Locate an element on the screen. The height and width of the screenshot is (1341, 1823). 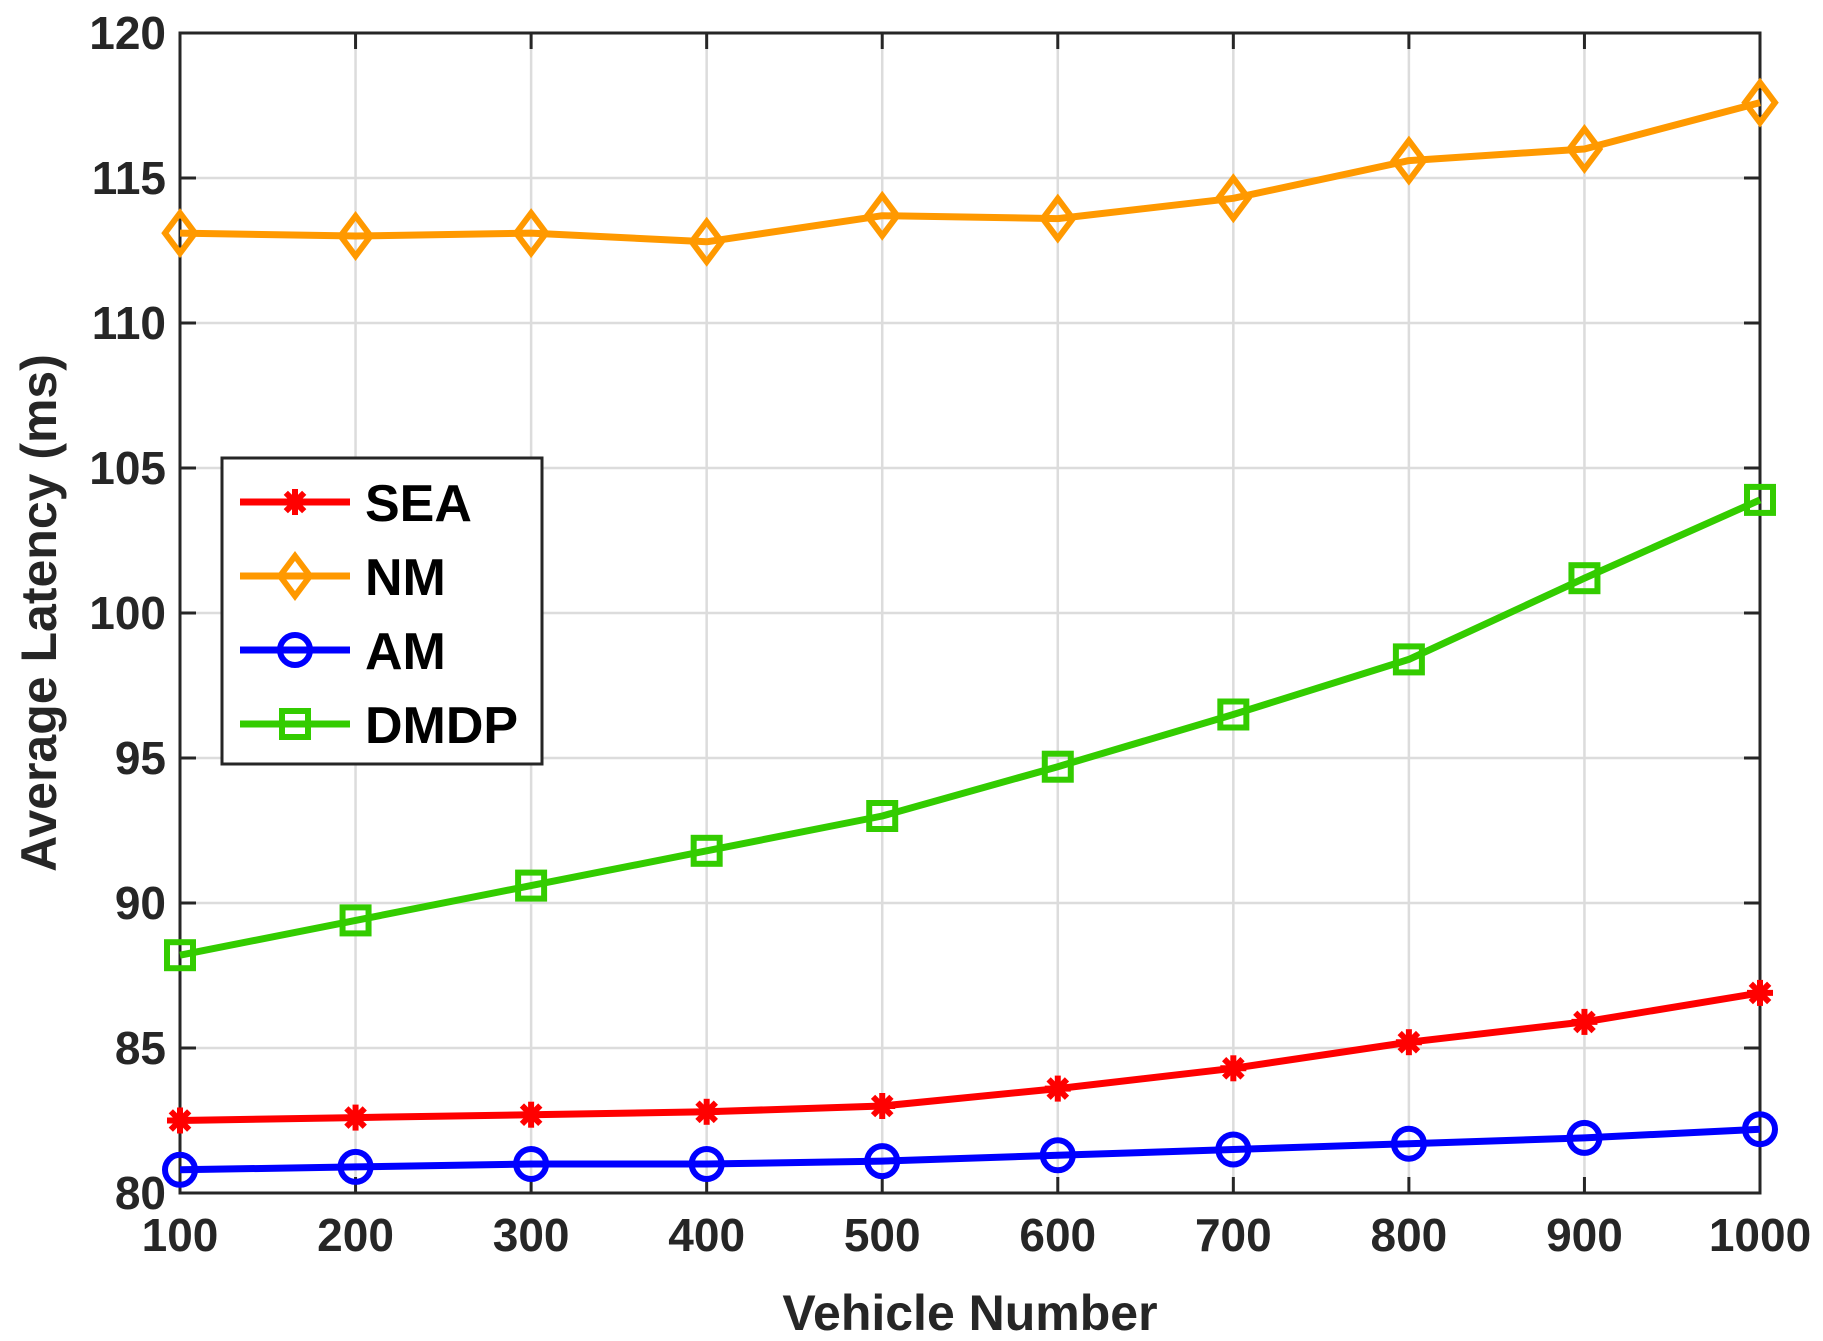
series-am is located at coordinates (970, 1149).